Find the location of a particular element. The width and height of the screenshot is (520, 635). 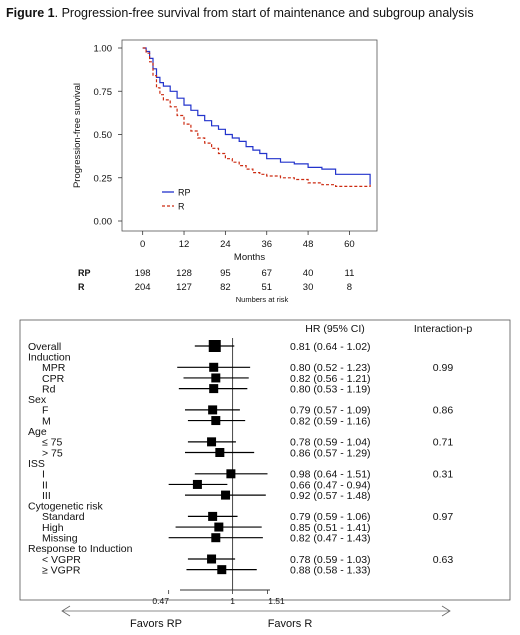

subgroup-label: ≥ VGPR is located at coordinates (61, 570).